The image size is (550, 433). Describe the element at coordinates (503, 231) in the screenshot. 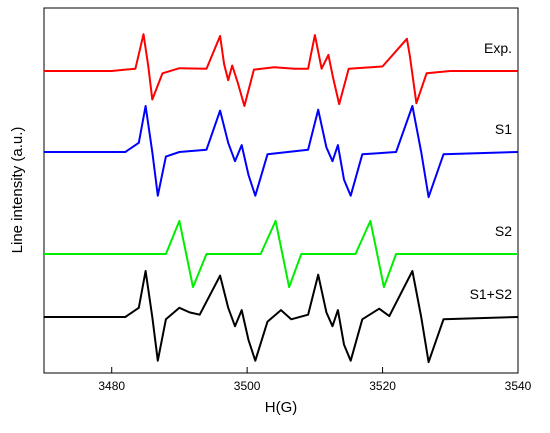

I see `series-label: S2` at that location.